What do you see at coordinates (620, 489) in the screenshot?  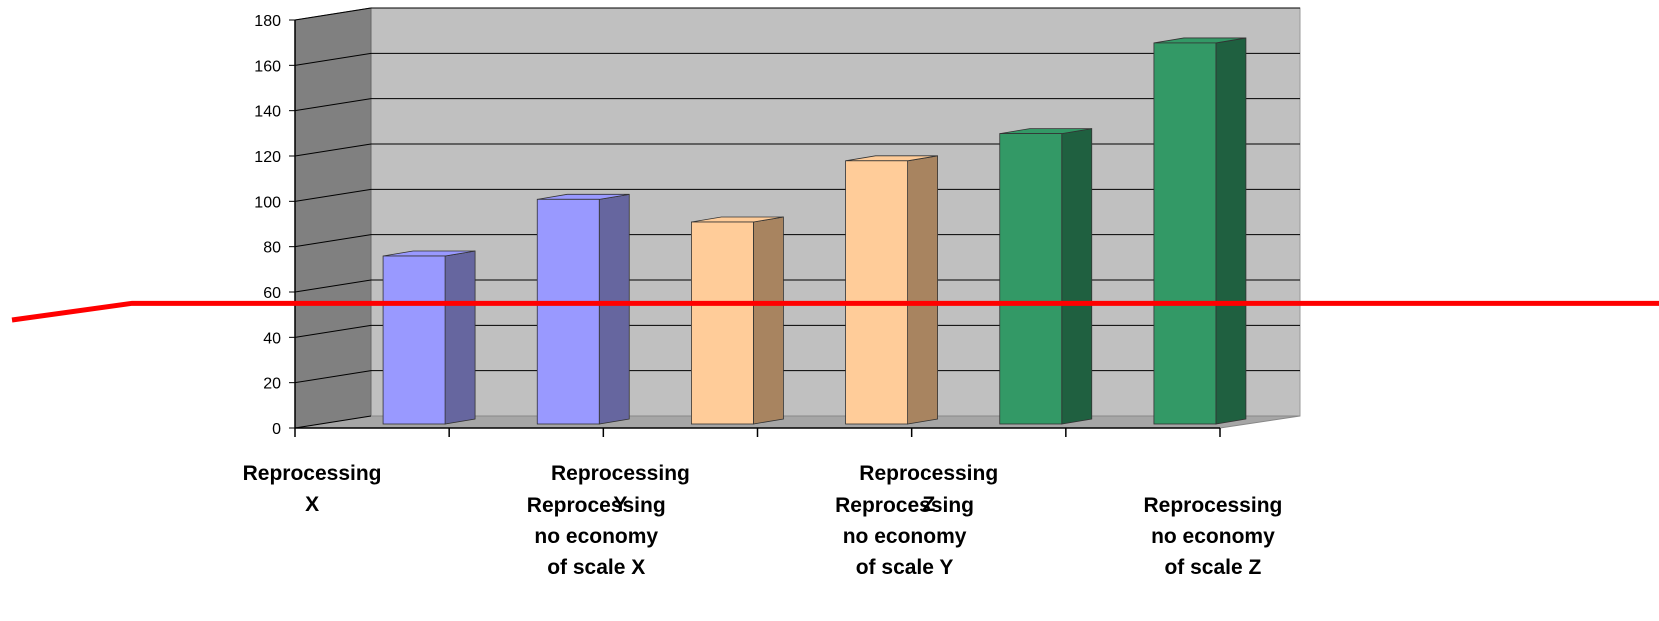 I see `x-category-label: Reprocessing Y` at bounding box center [620, 489].